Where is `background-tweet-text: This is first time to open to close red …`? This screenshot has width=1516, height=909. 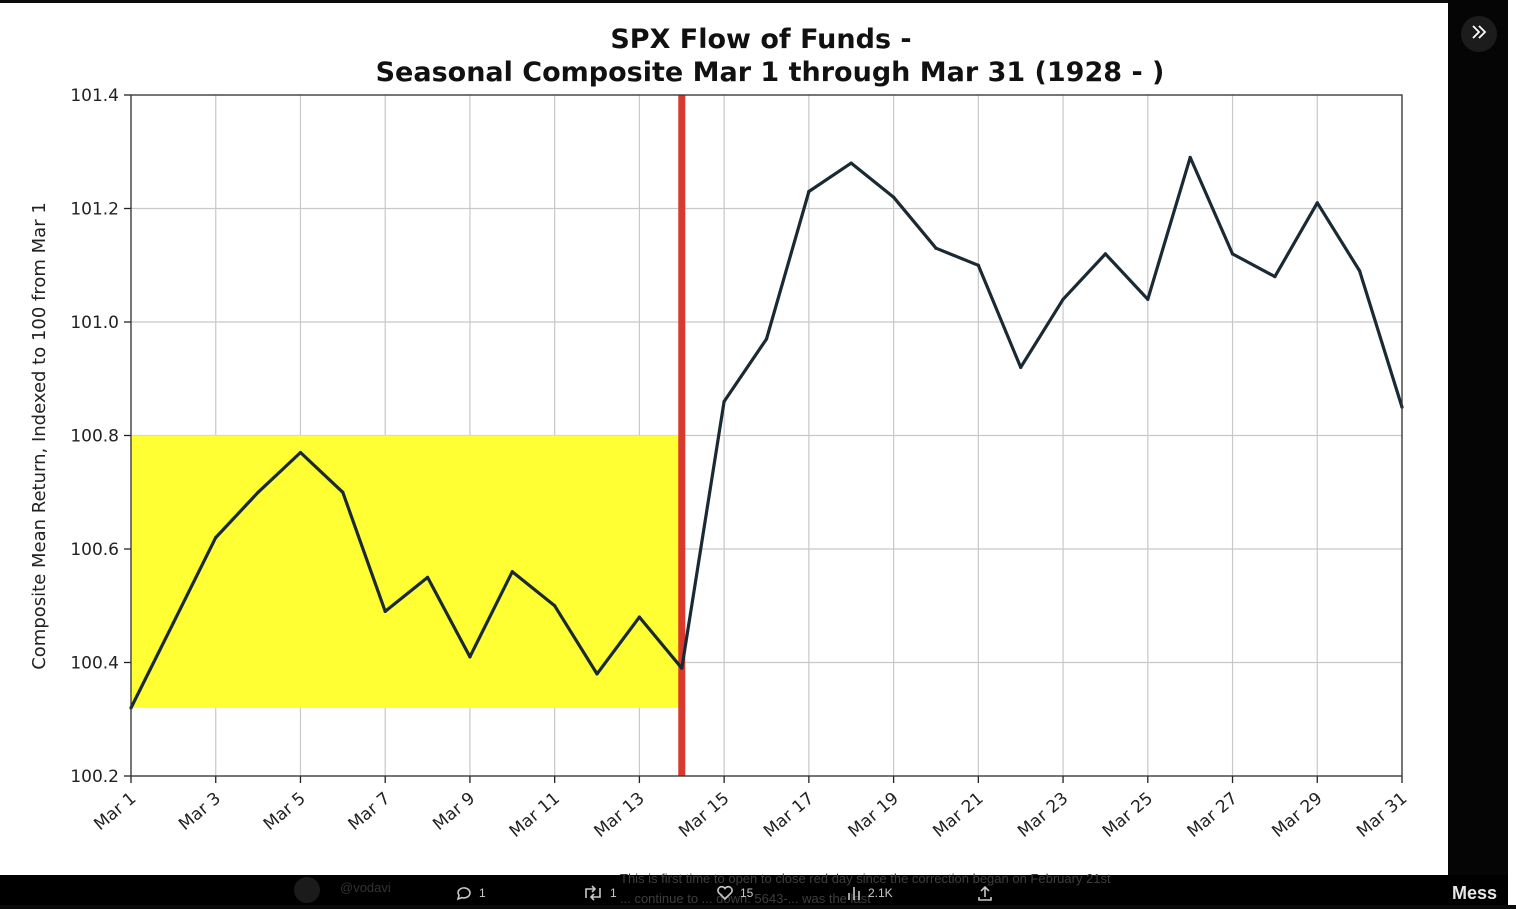
background-tweet-text: This is first time to open to close red … is located at coordinates (865, 888).